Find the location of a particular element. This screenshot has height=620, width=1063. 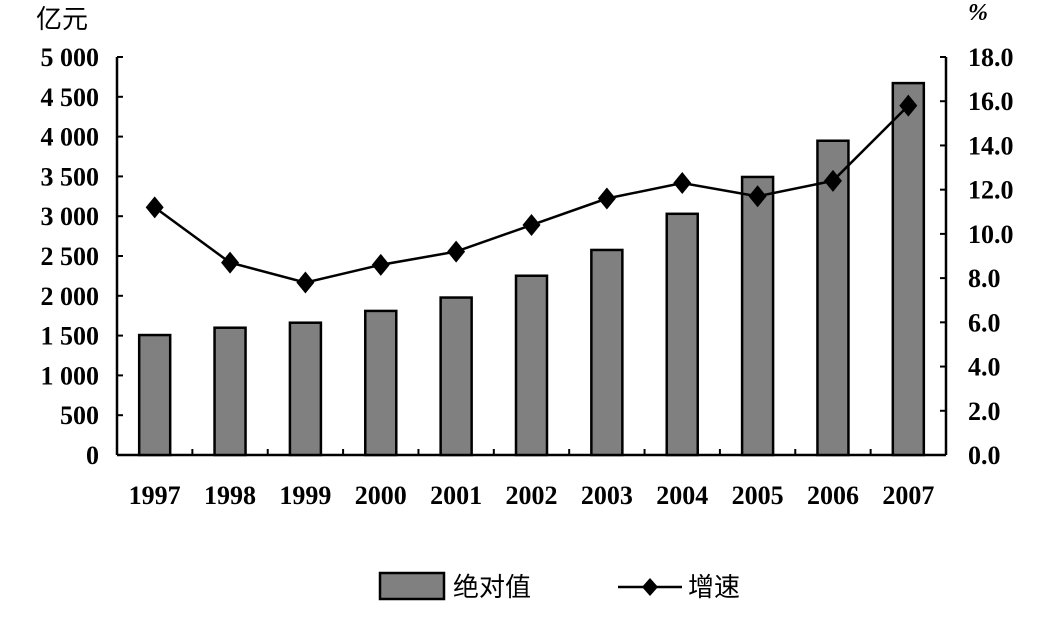

right-axis-tick-label: 10.0 is located at coordinates (991, 234).